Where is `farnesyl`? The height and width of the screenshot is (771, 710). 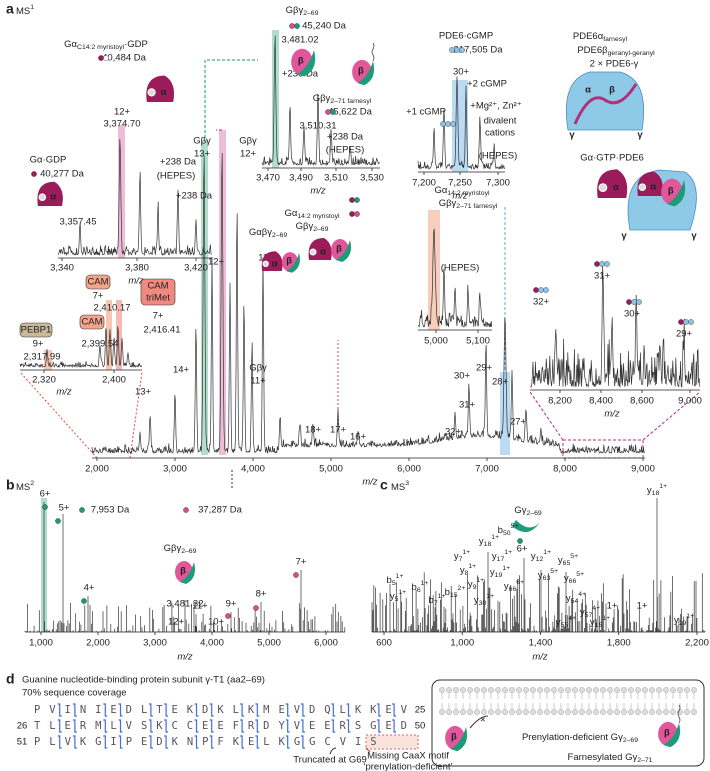 farnesyl is located at coordinates (373, 52).